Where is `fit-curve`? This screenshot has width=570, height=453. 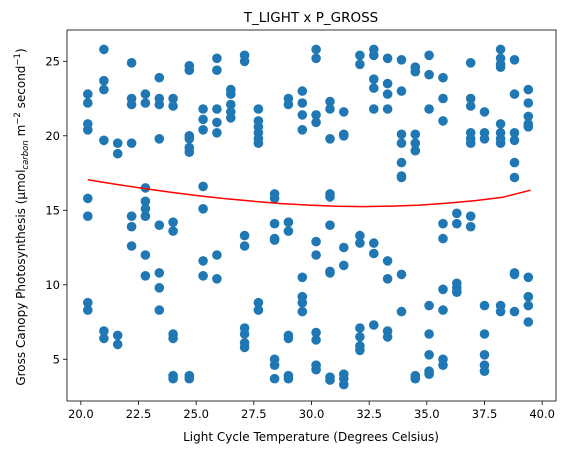
fit-curve is located at coordinates (309, 193).